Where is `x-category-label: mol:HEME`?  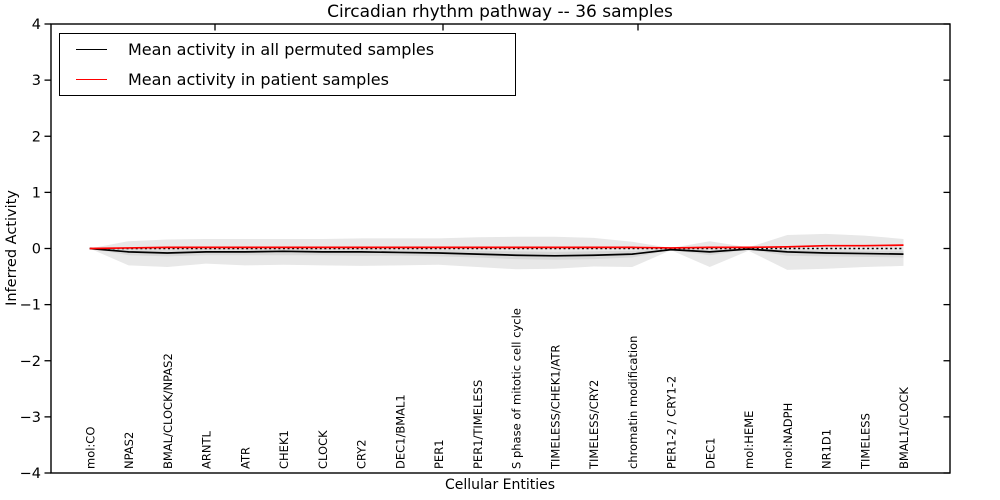 x-category-label: mol:HEME is located at coordinates (749, 440).